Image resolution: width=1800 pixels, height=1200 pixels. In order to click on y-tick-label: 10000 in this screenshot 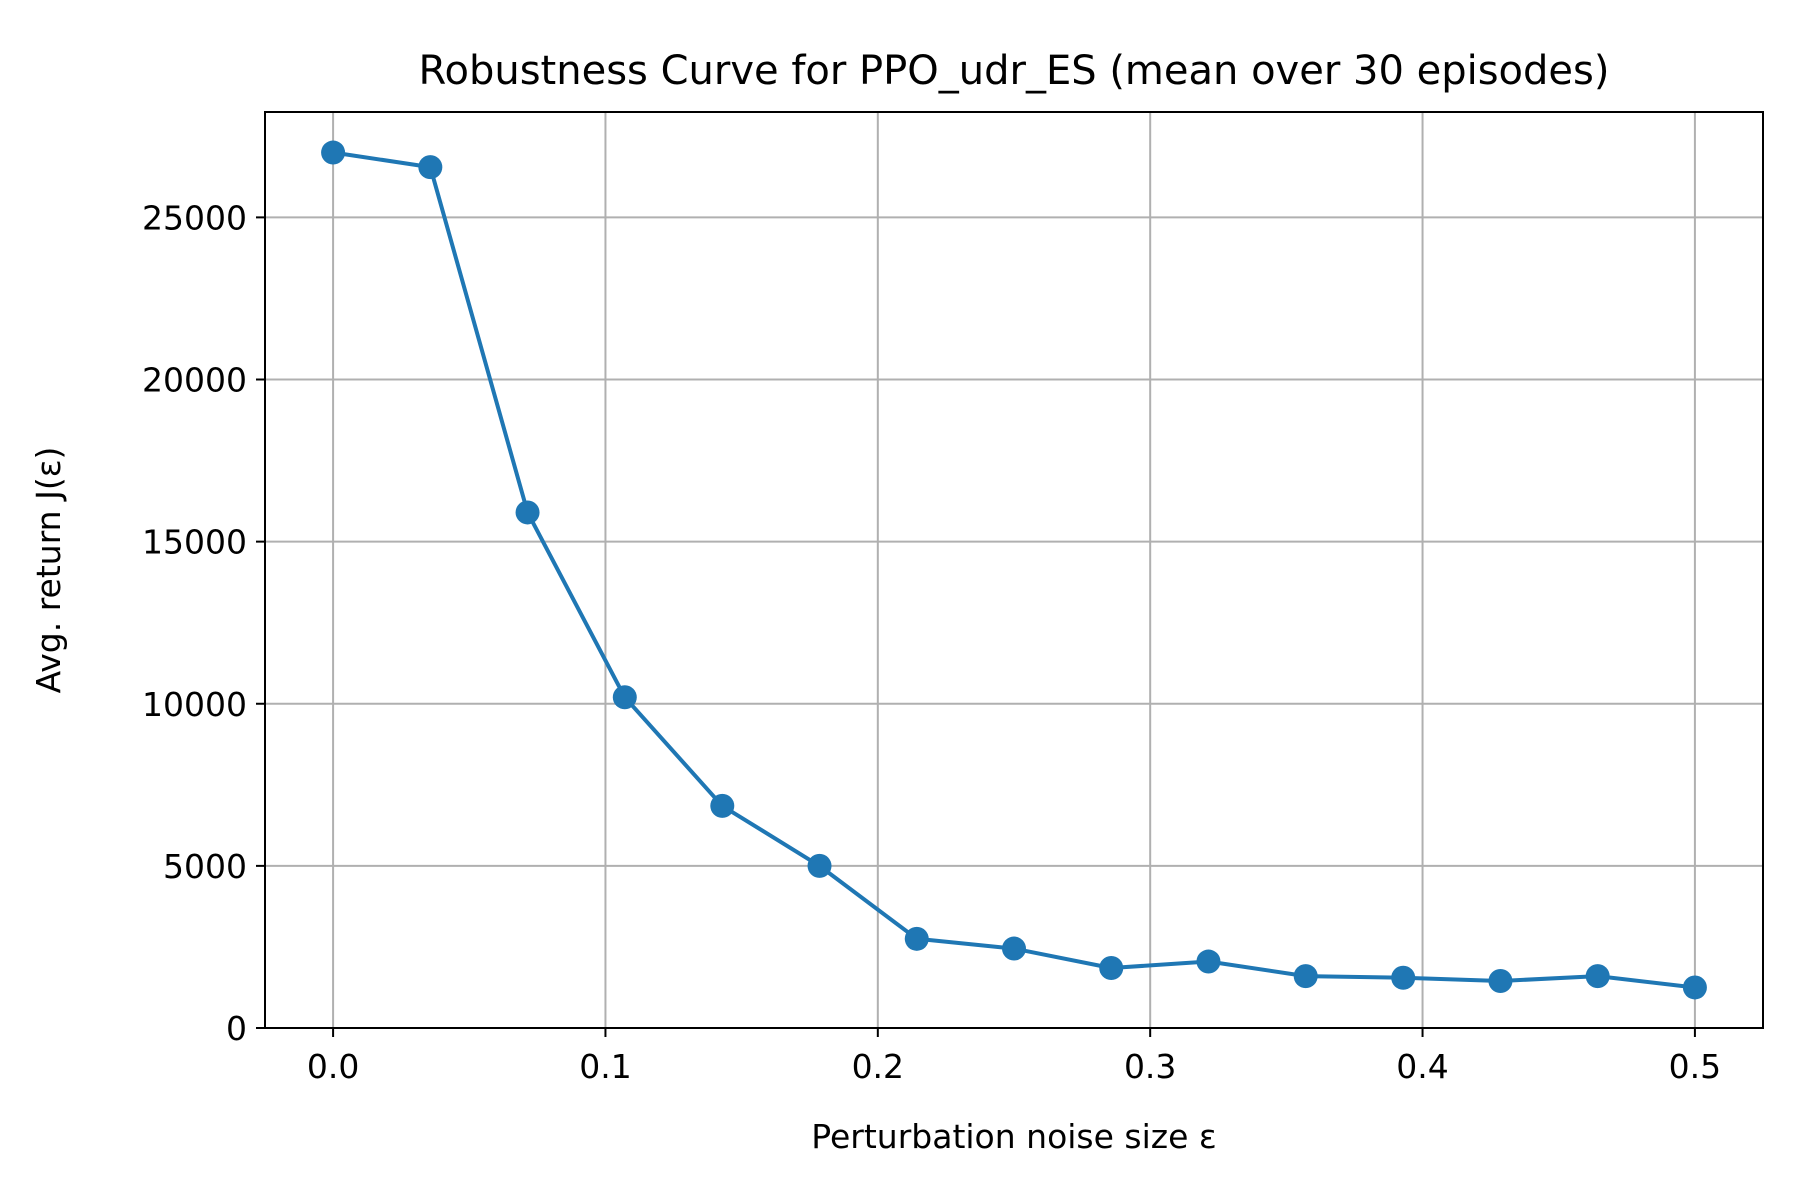, I will do `click(194, 704)`.